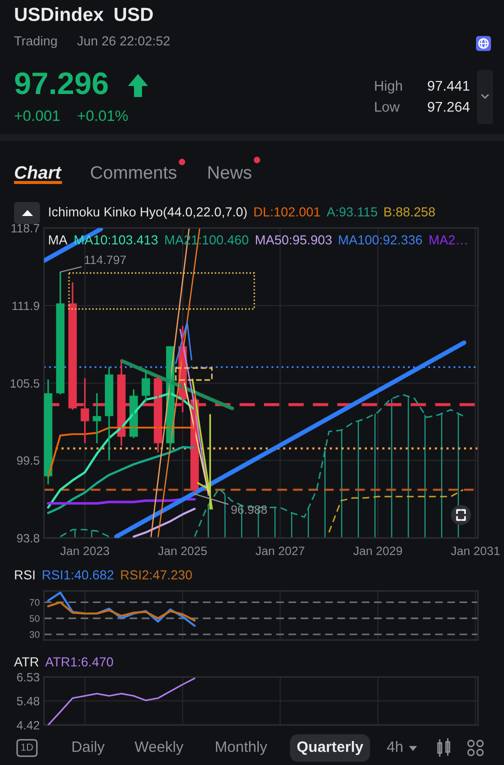  I want to click on text: Chart, so click(38, 172).